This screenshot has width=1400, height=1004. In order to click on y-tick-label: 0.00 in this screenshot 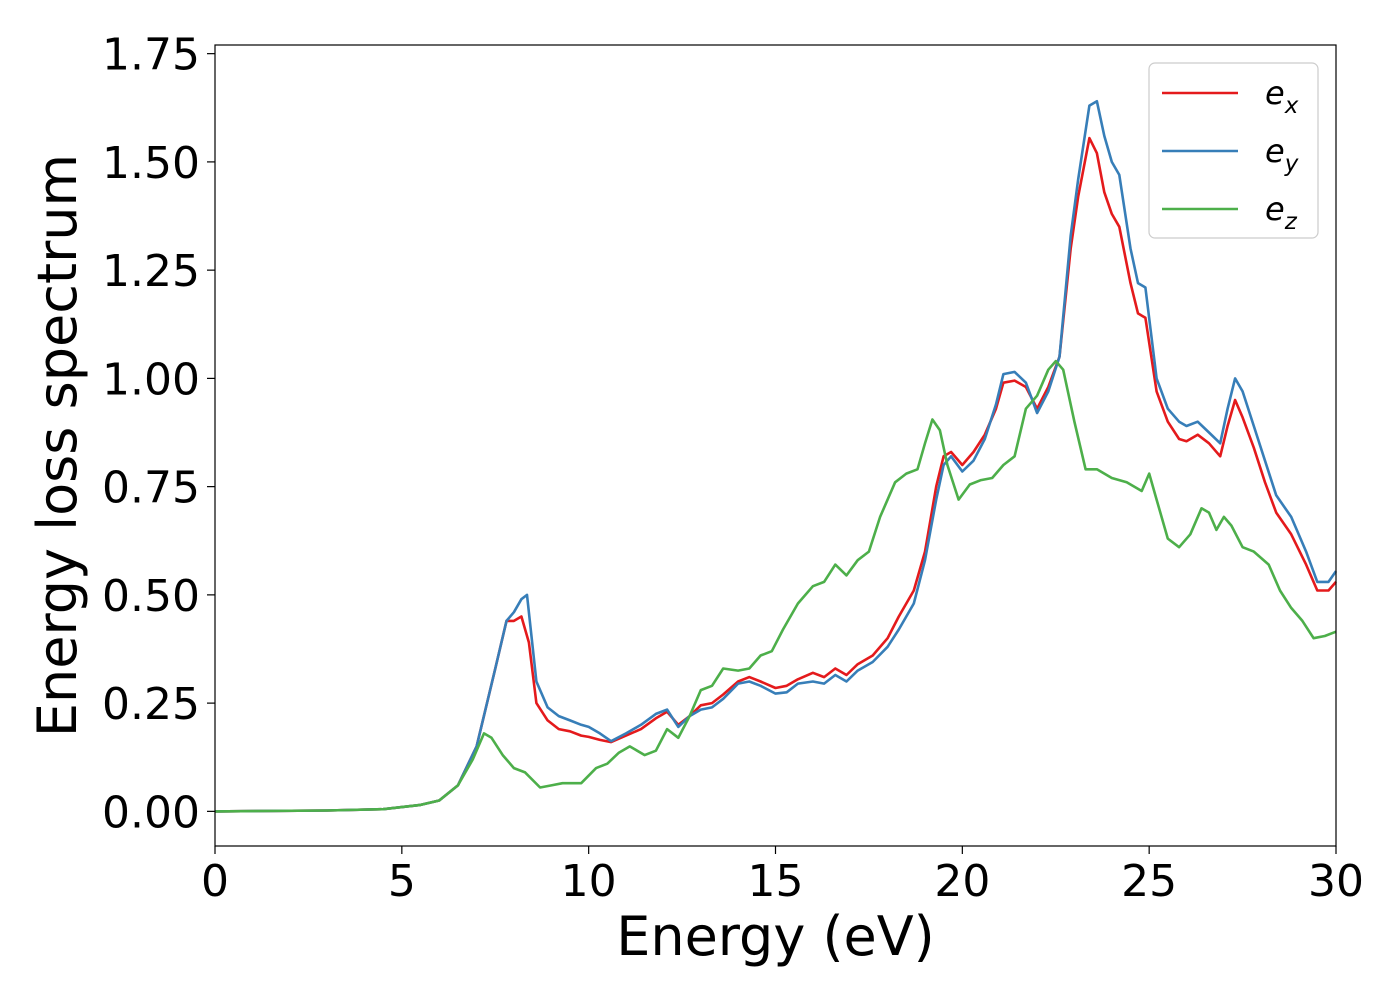, I will do `click(151, 812)`.